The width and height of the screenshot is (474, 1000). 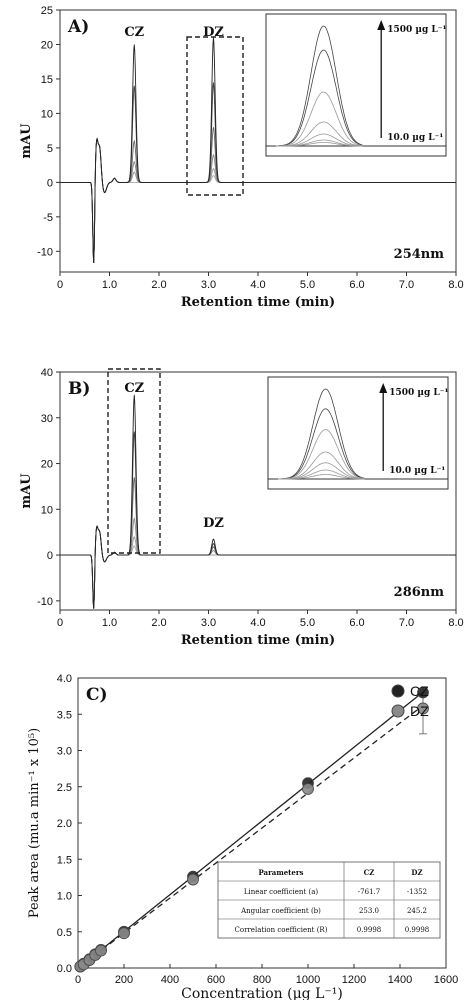 I want to click on y-tick-label: 2.5, so click(x=64, y=788).